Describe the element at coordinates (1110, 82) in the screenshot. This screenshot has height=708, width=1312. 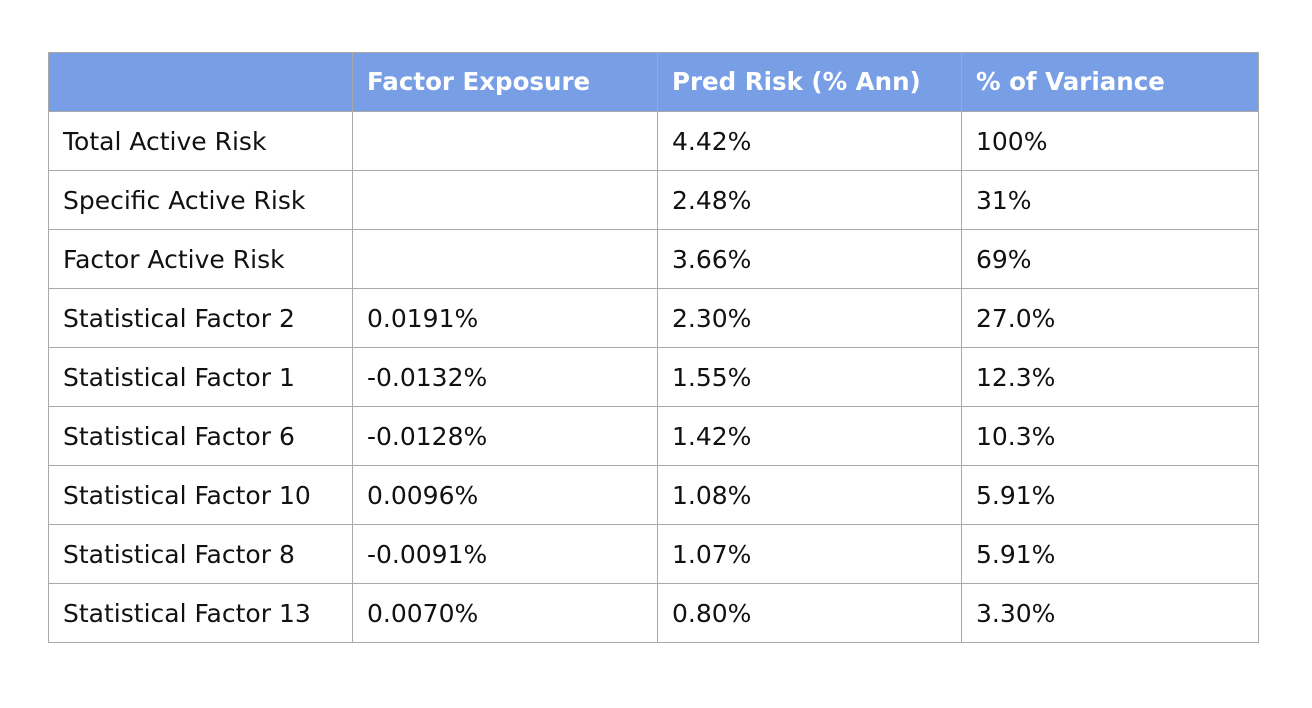
I see `header-cell-pct-variance: % of Variance` at that location.